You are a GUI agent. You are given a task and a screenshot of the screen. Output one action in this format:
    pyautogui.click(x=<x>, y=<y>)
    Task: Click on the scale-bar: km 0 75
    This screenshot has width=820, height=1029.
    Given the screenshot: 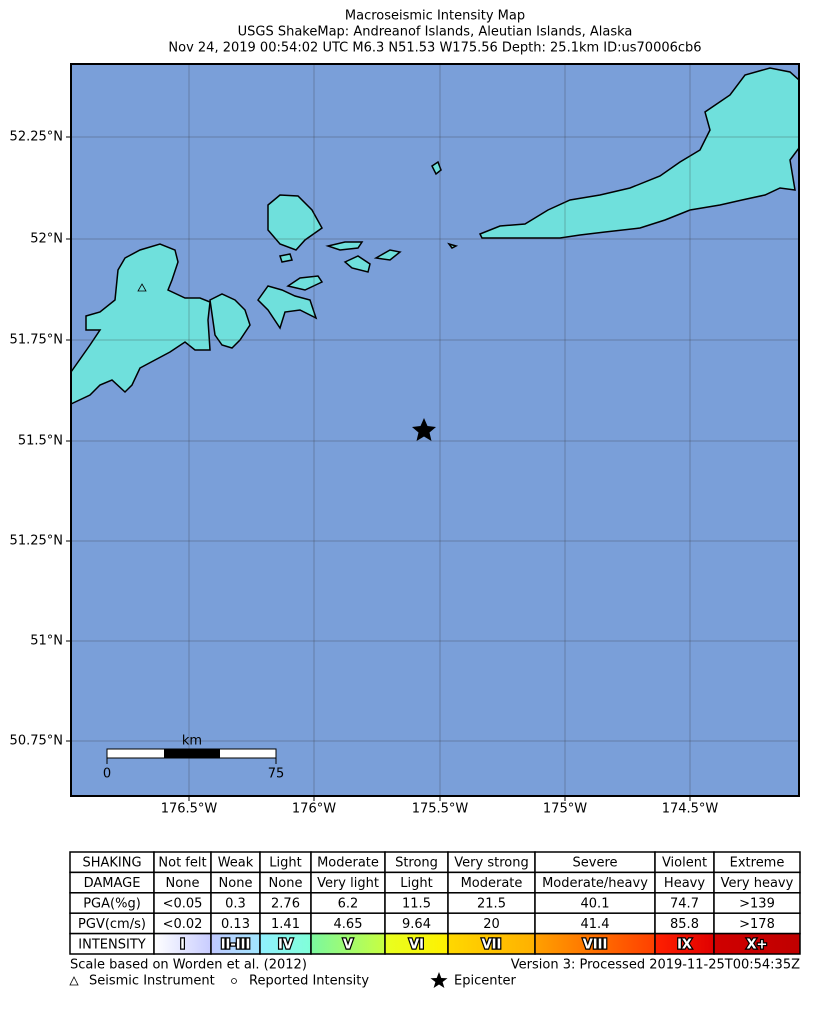 What is the action you would take?
    pyautogui.click(x=193, y=758)
    